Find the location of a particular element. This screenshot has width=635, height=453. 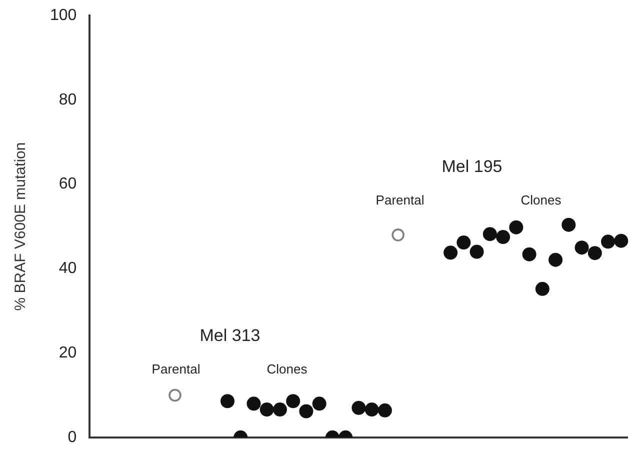

y-axis-title: % BRAF V600E mutation is located at coordinates (21, 226).